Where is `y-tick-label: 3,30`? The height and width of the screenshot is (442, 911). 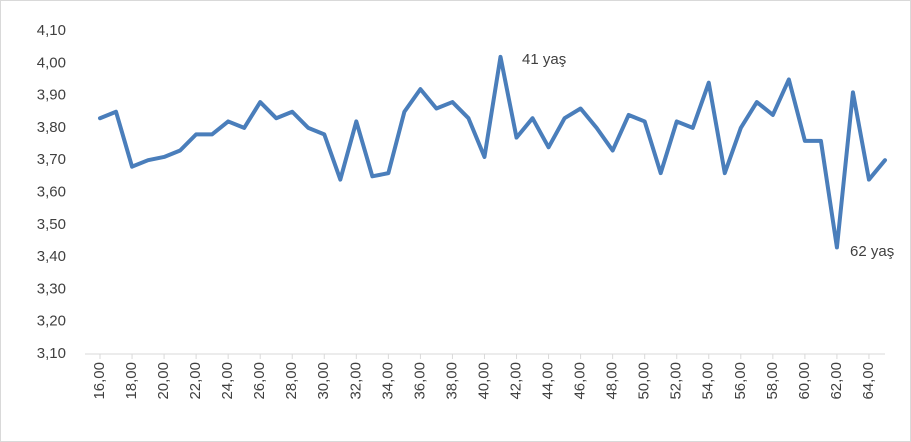 y-tick-label: 3,30 is located at coordinates (51, 288).